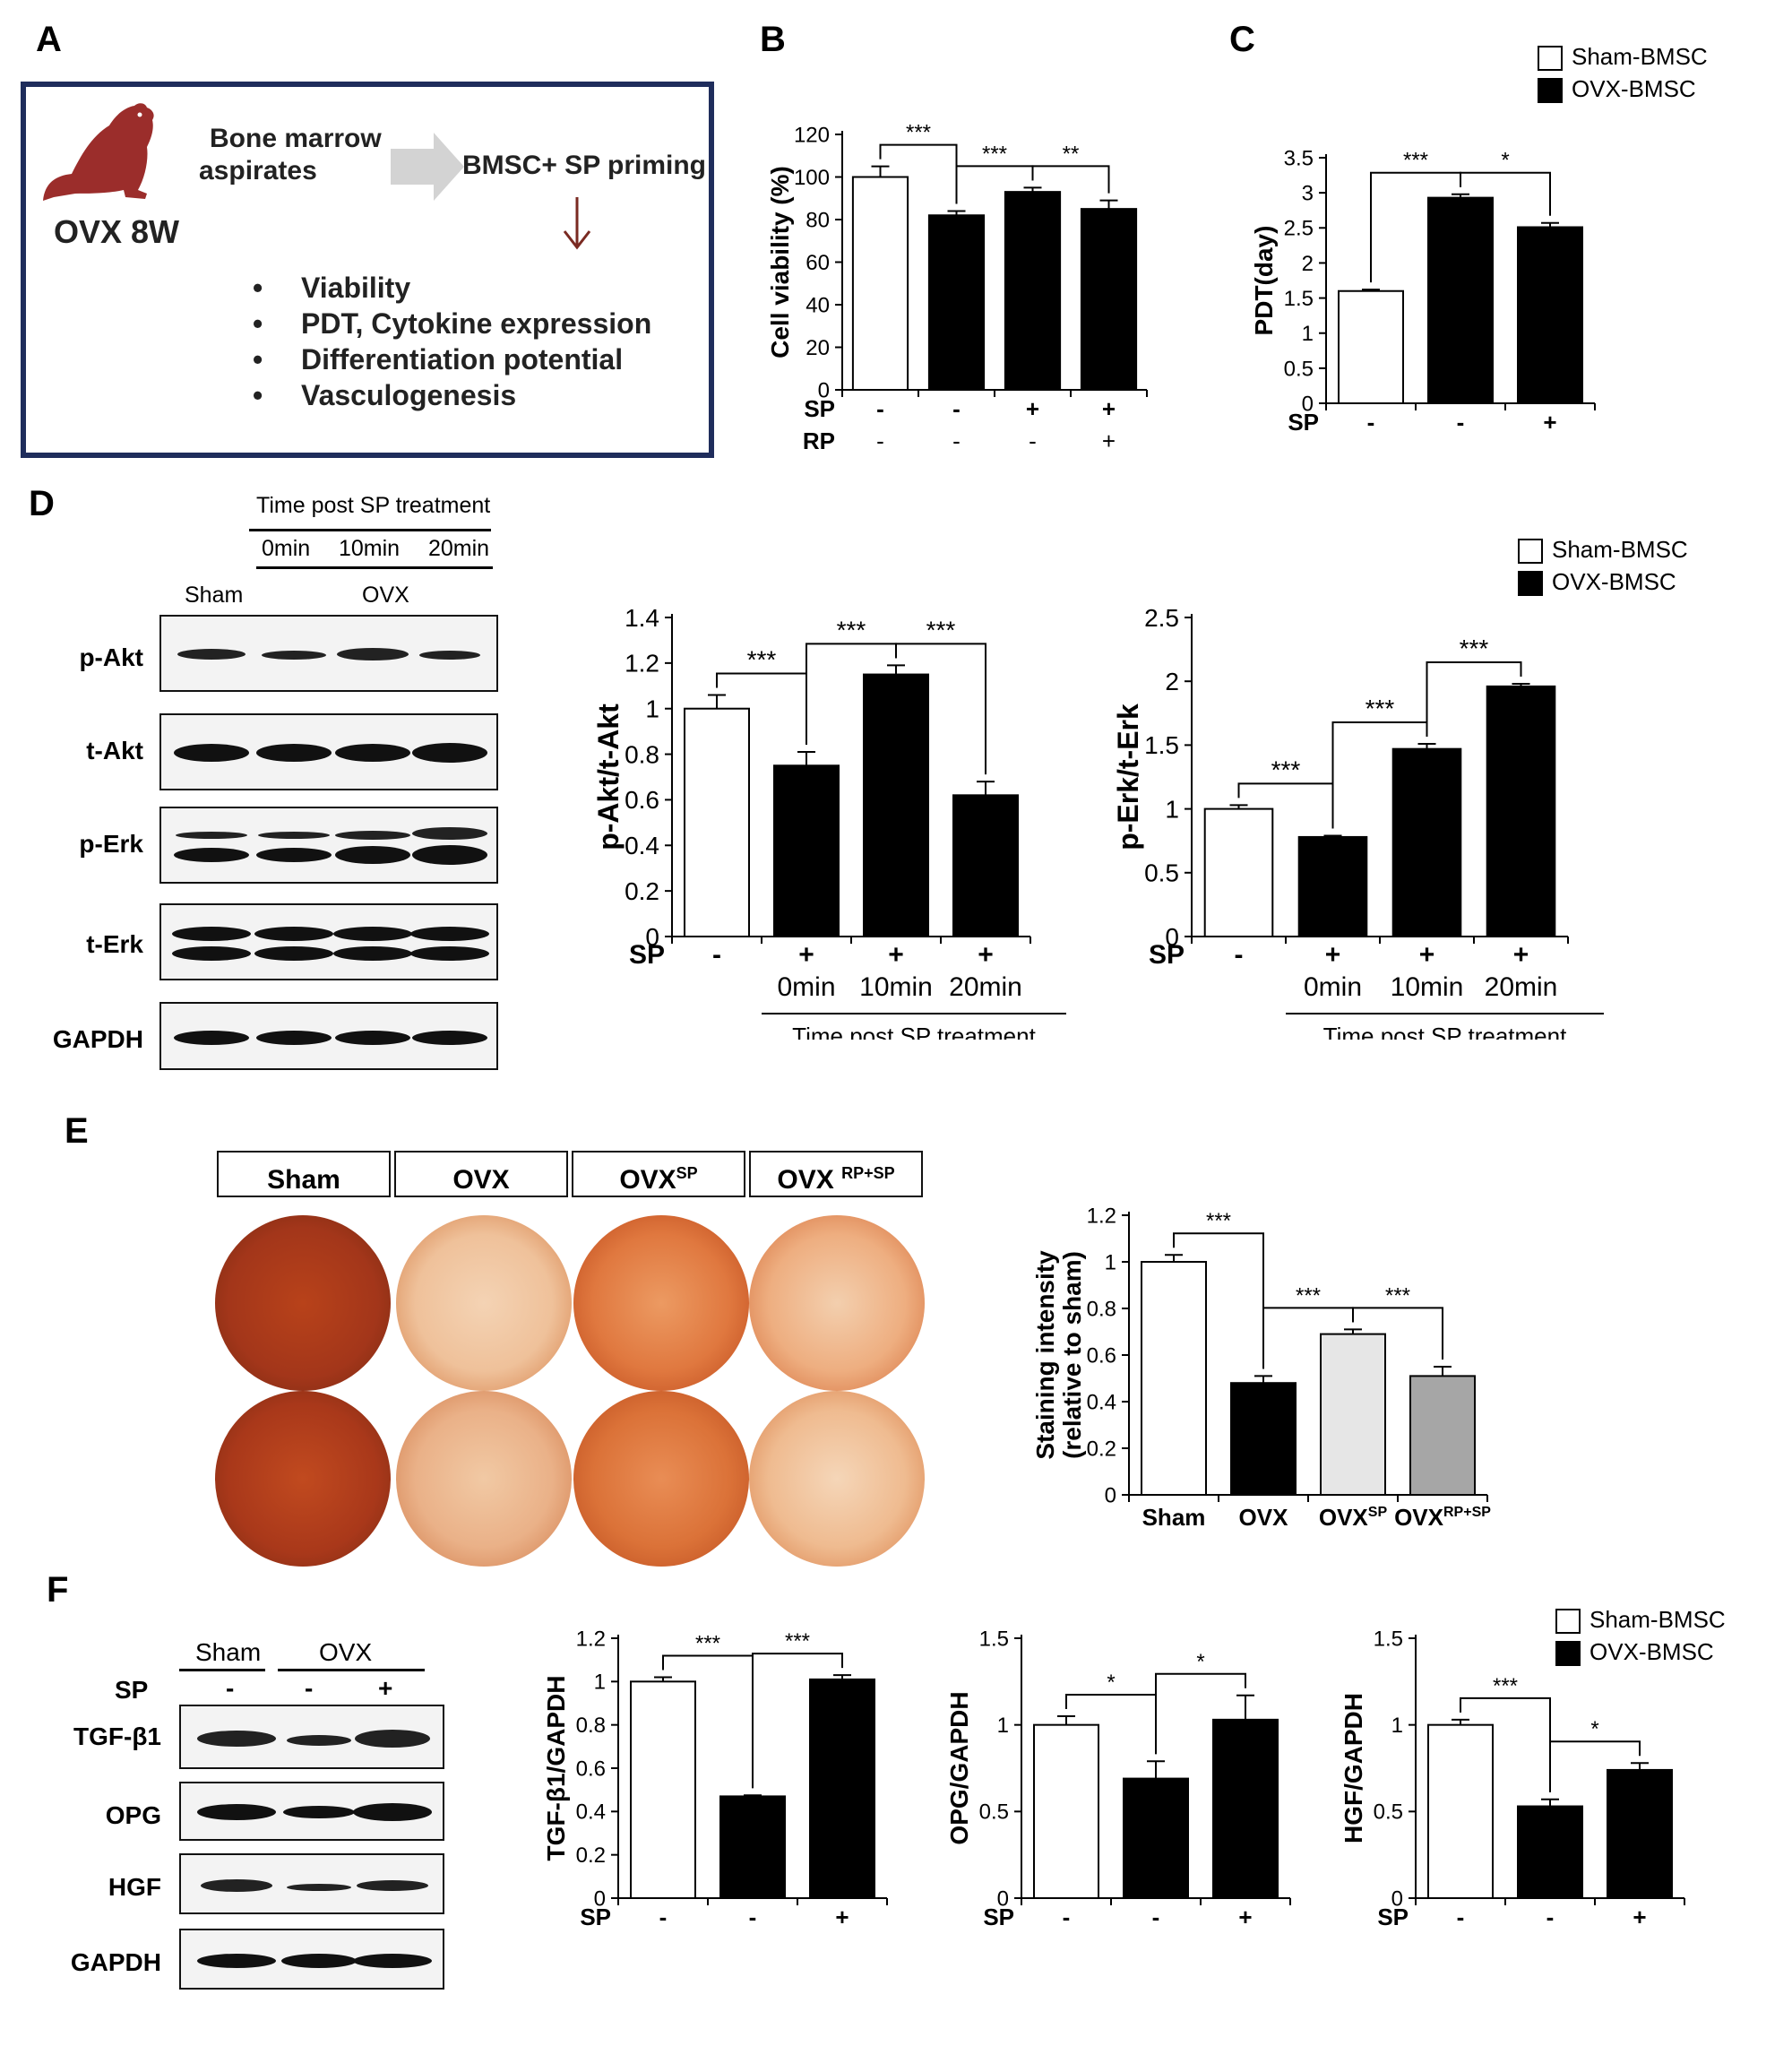 This screenshot has height=2072, width=1792. I want to click on blotf-gapdh, so click(311, 1959).